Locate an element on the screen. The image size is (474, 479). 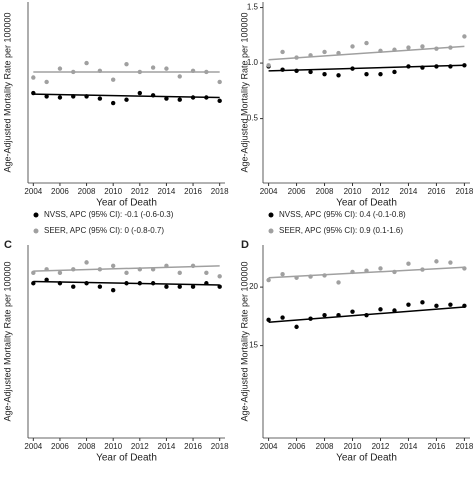
panel-label: D is located at coordinates (245, 245).